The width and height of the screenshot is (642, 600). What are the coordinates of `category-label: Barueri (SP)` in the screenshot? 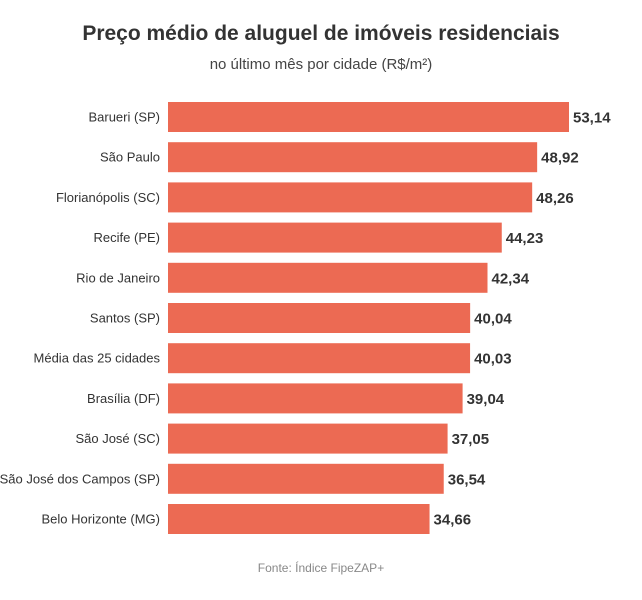 It's located at (124, 117).